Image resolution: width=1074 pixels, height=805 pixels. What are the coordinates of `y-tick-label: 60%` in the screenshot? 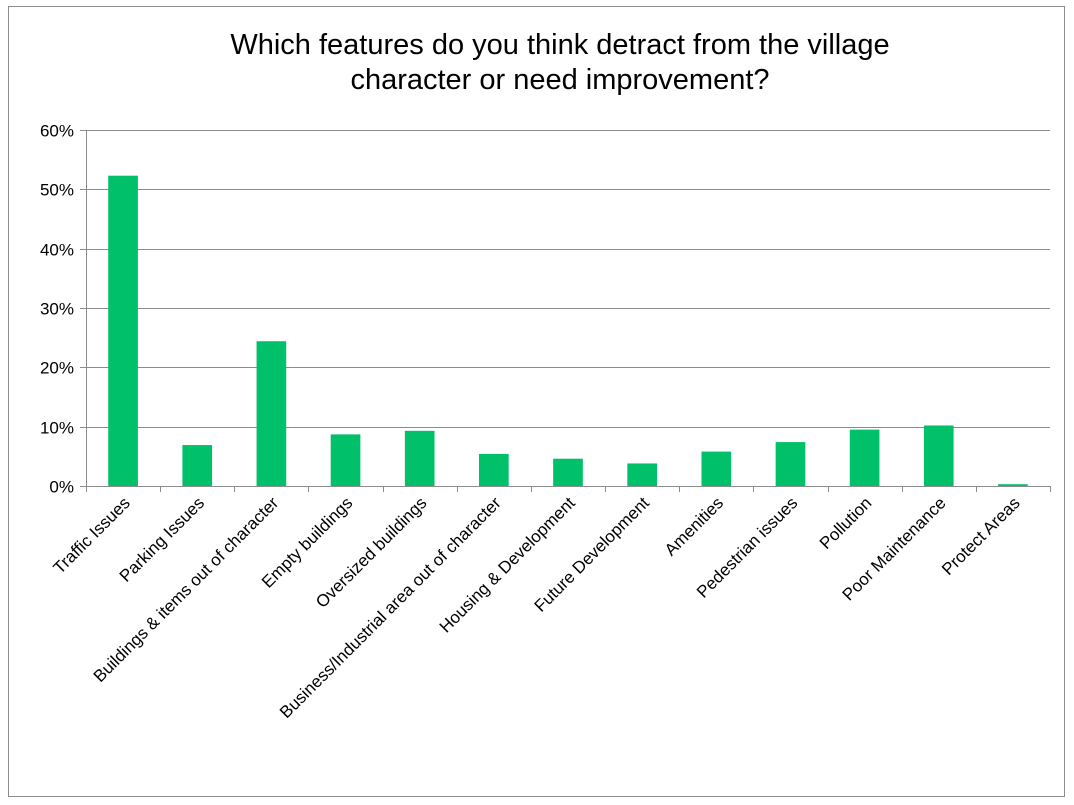 It's located at (57, 131).